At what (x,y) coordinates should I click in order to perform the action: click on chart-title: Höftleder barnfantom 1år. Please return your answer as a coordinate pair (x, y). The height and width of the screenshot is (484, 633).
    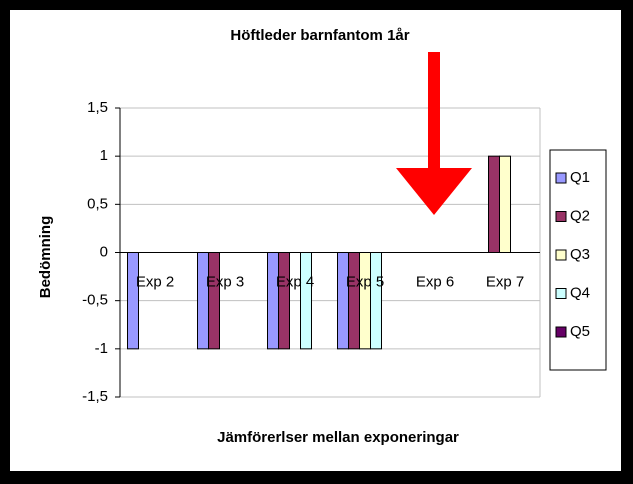
    Looking at the image, I should click on (319, 35).